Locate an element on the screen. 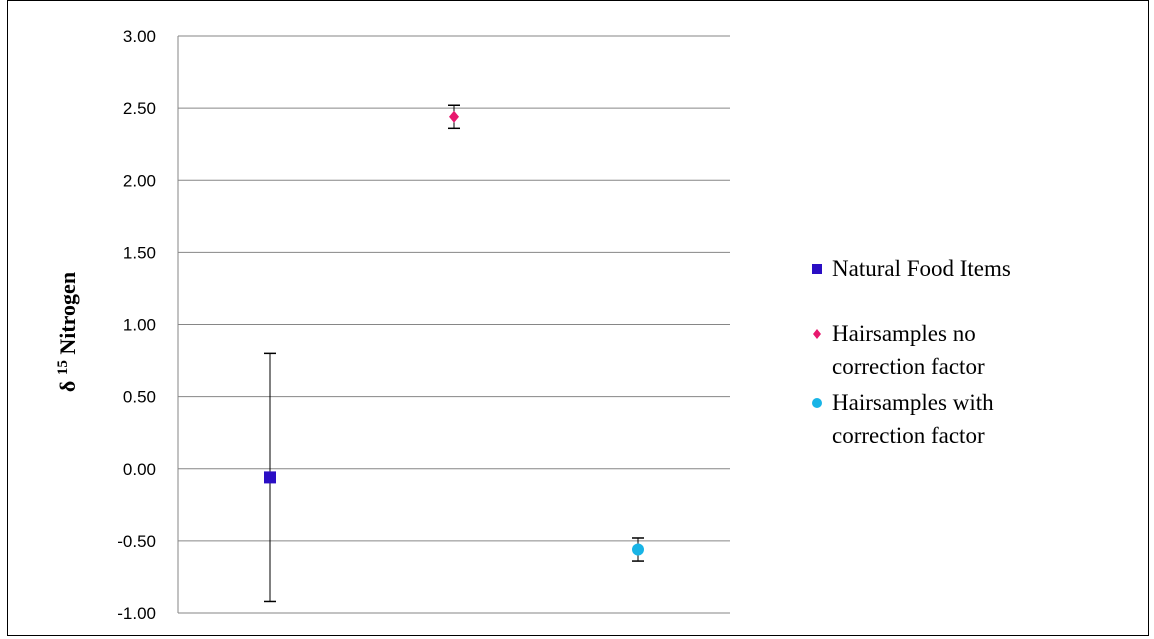 This screenshot has height=639, width=1154. y-tick-label: 3.00 is located at coordinates (139, 36).